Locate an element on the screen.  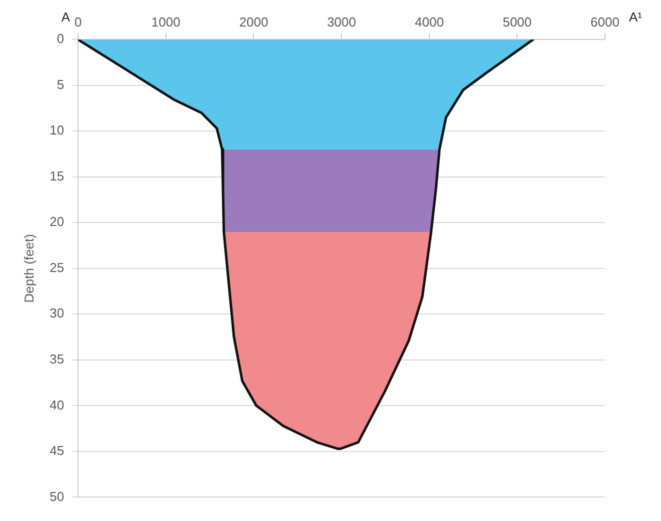
x-tick-label: 0 is located at coordinates (78, 22).